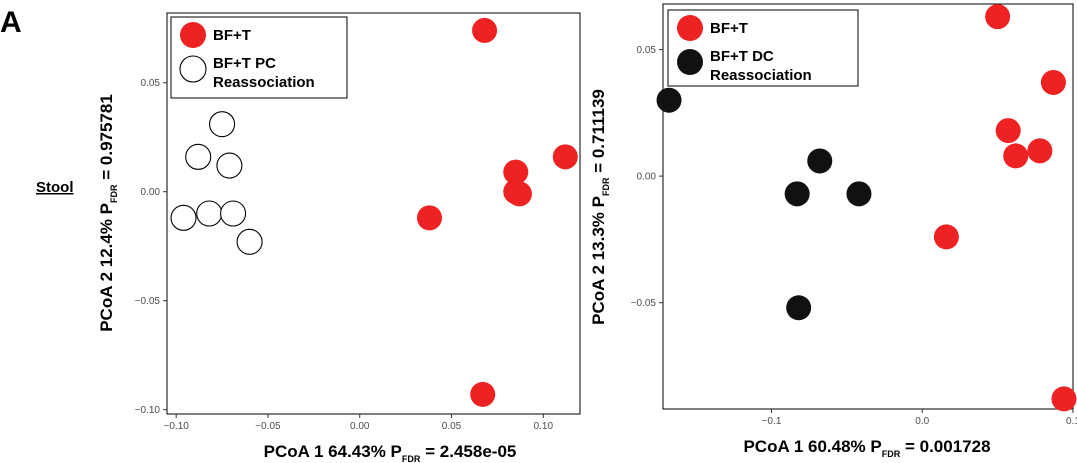 This screenshot has width=1077, height=463. I want to click on panel-label: A, so click(11, 22).